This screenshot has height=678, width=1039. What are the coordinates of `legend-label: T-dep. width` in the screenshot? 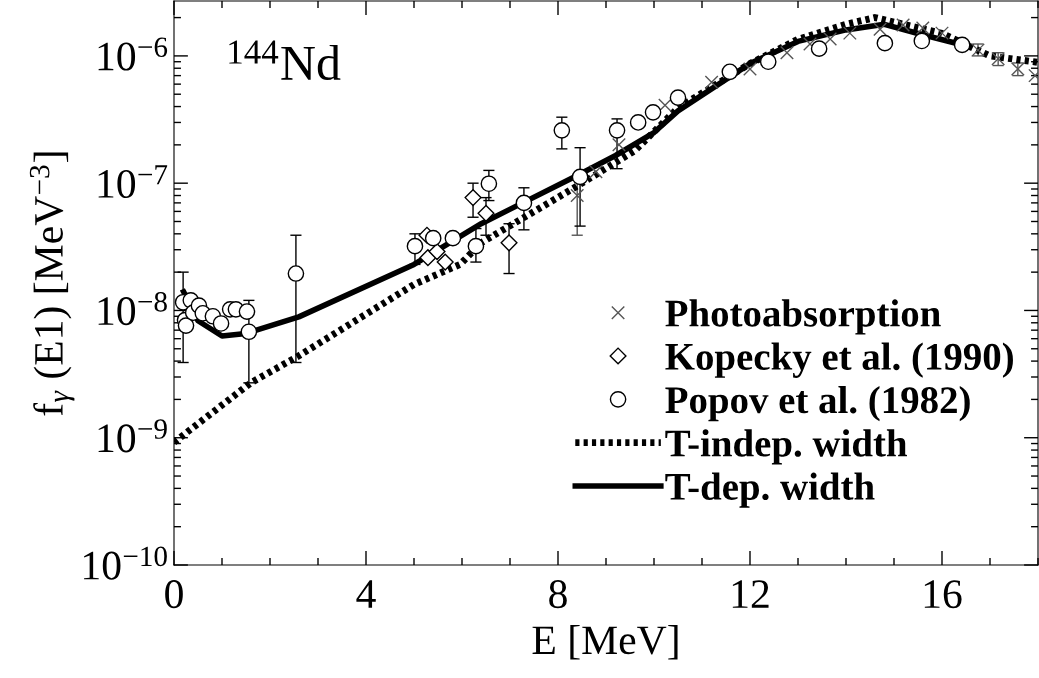 It's located at (770, 490).